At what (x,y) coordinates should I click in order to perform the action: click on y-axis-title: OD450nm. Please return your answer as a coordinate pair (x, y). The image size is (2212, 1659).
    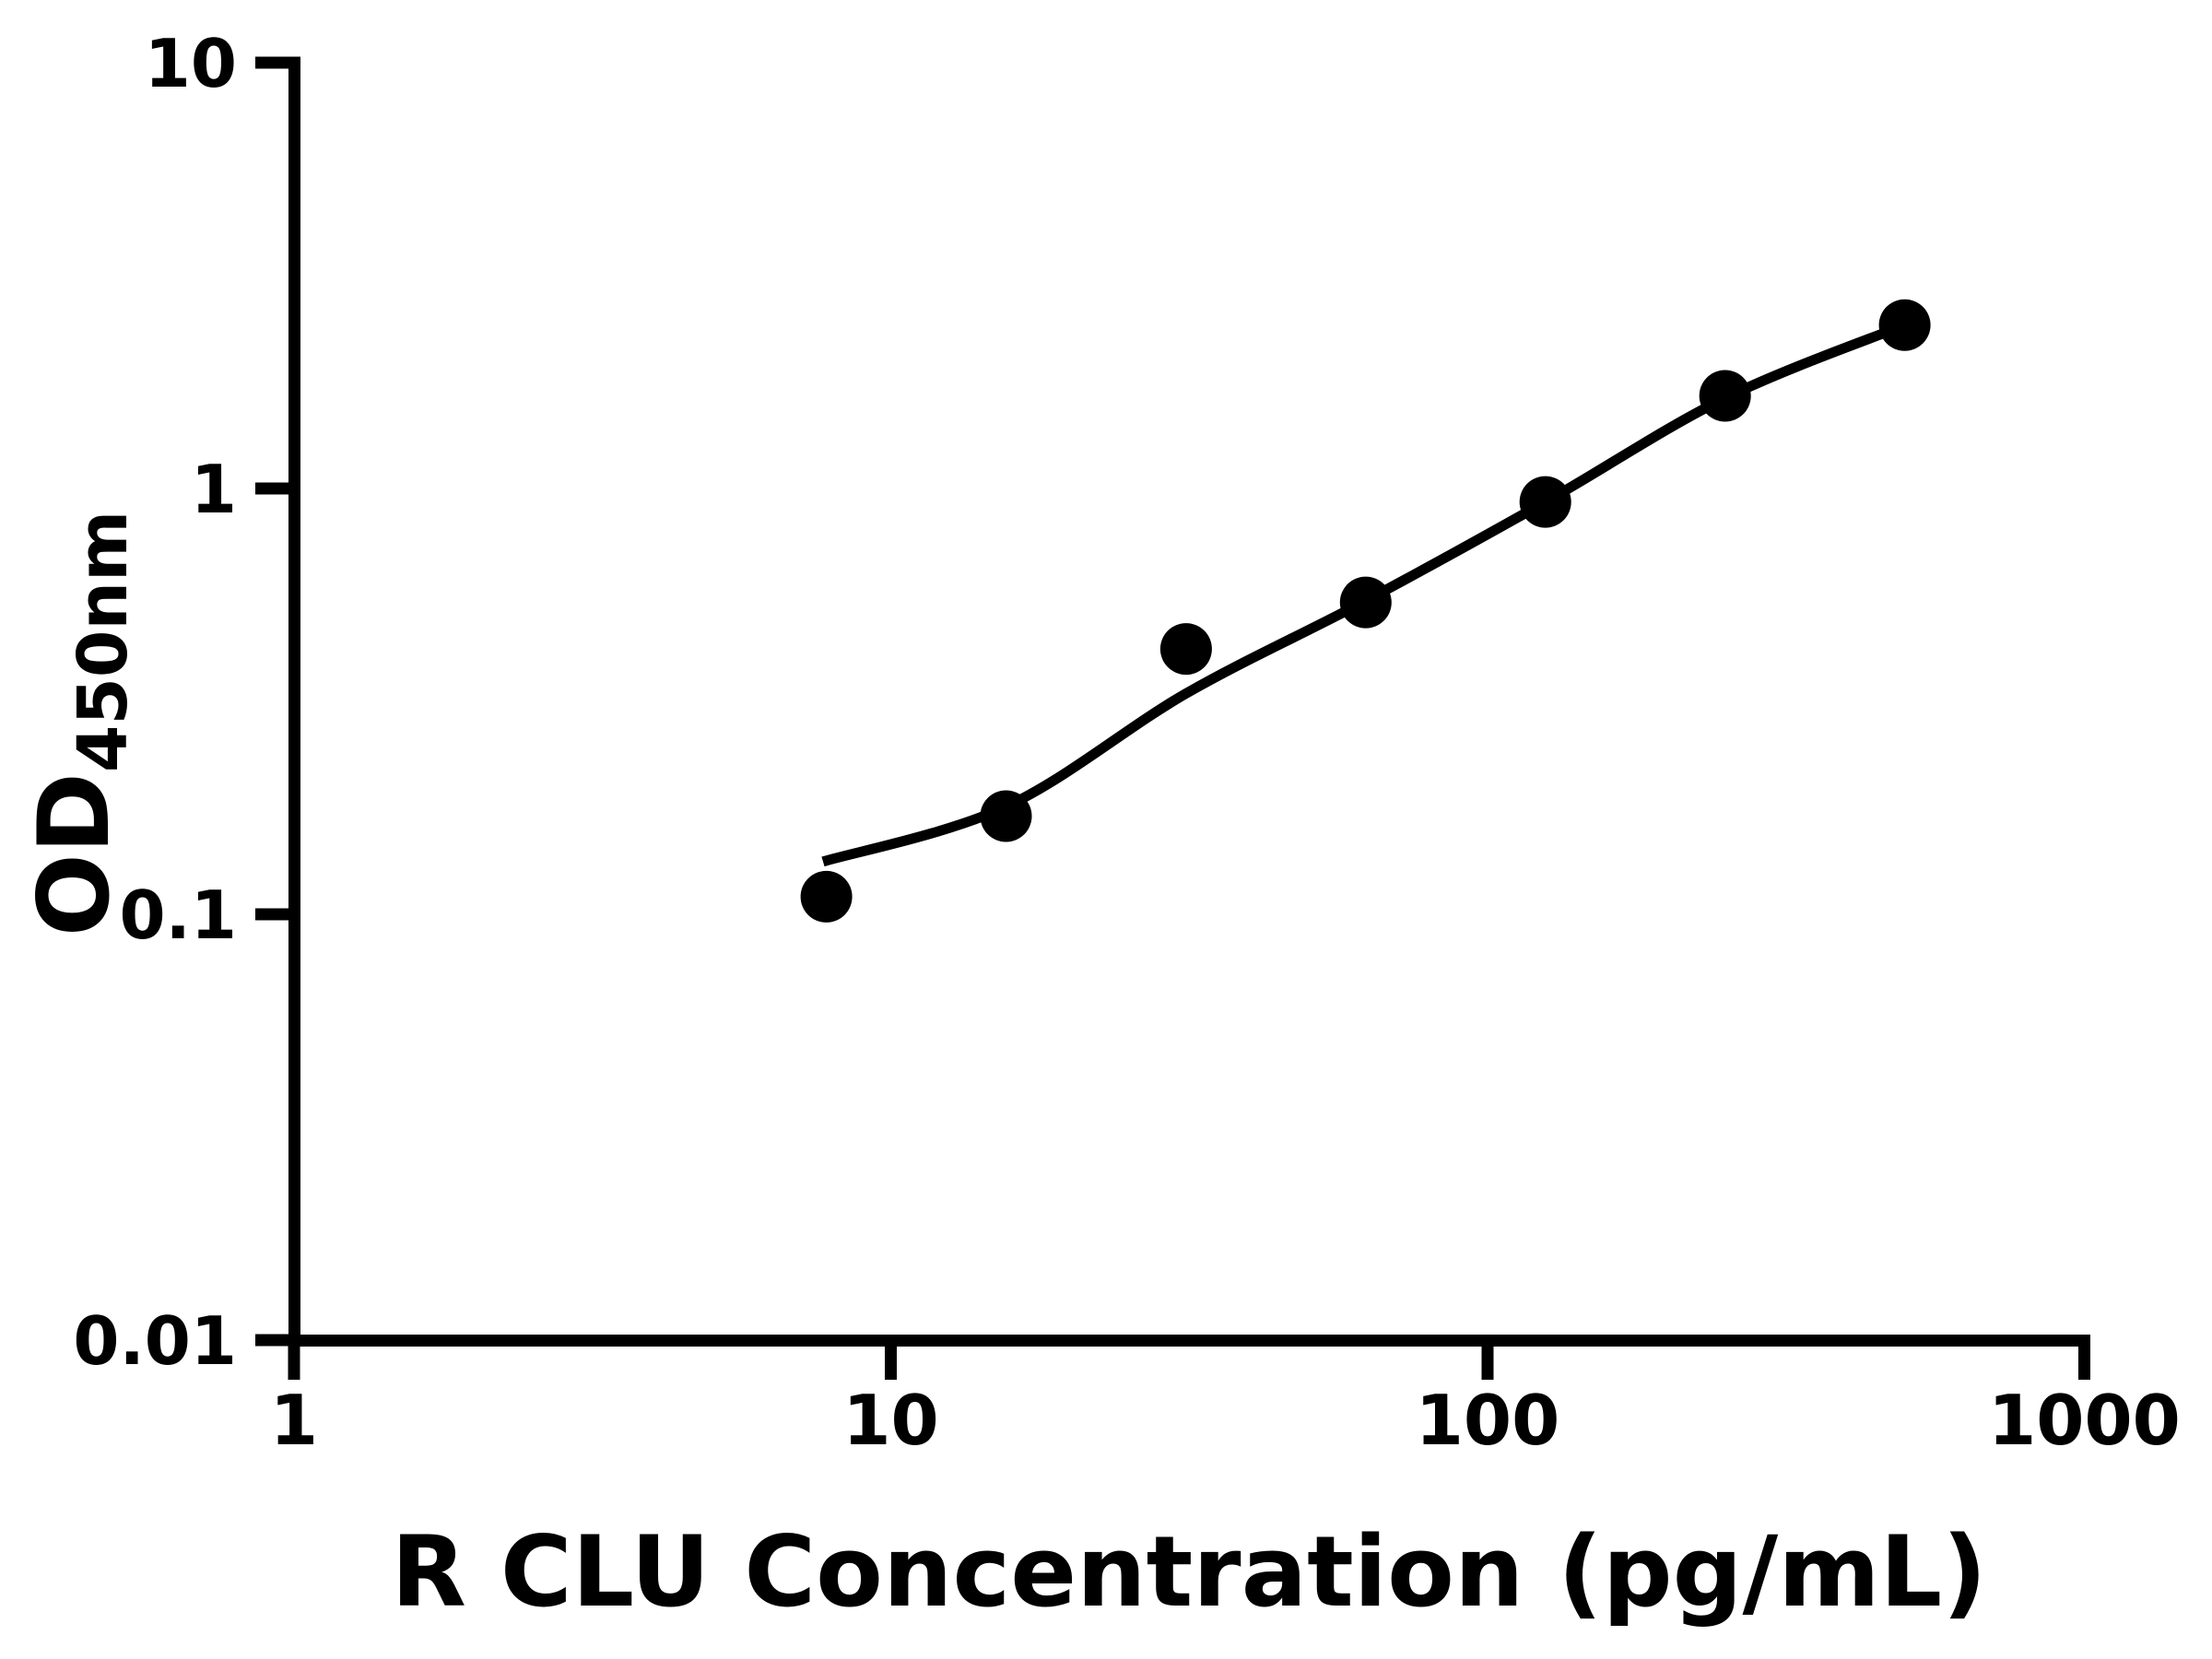
    Looking at the image, I should click on (80, 723).